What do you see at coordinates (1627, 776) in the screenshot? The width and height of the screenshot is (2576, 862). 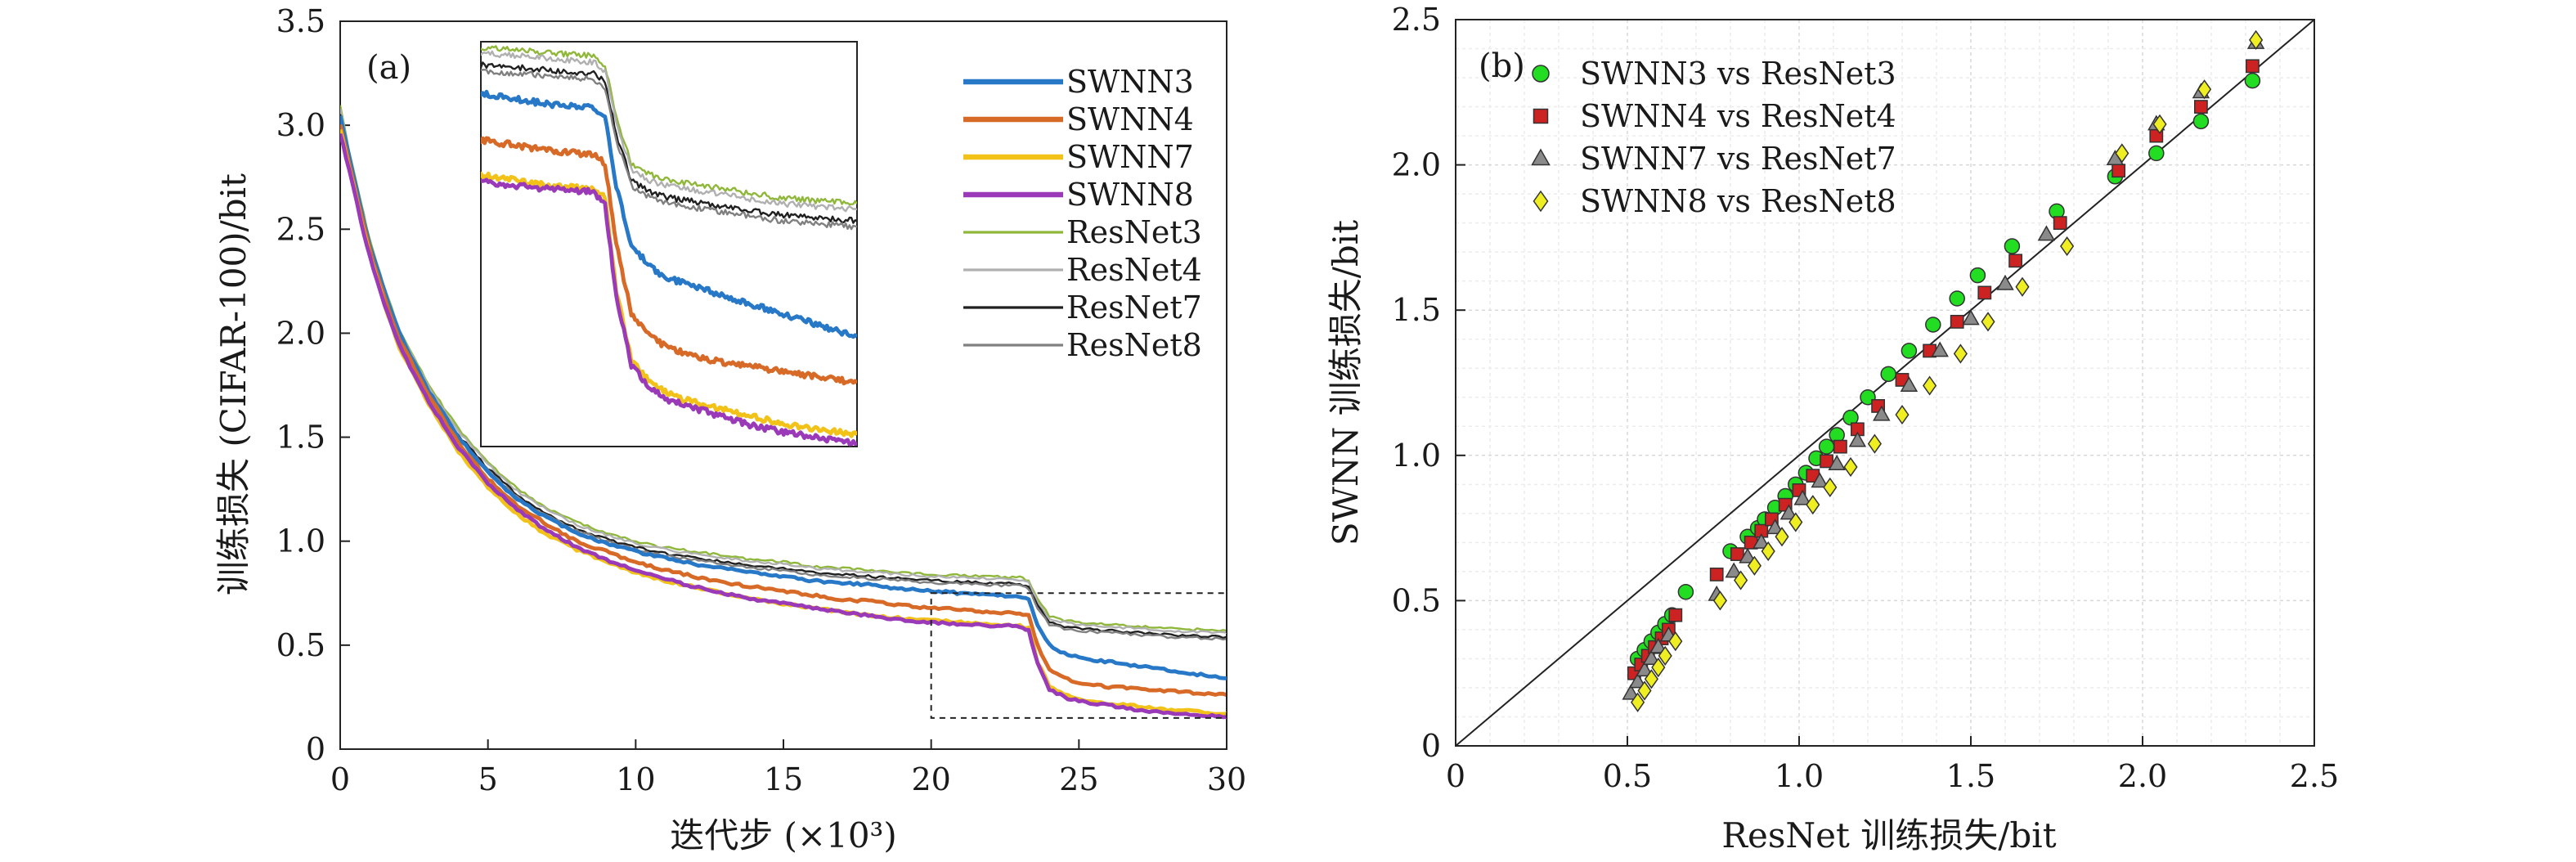 I see `panel-b-xtick-label: 0.5` at bounding box center [1627, 776].